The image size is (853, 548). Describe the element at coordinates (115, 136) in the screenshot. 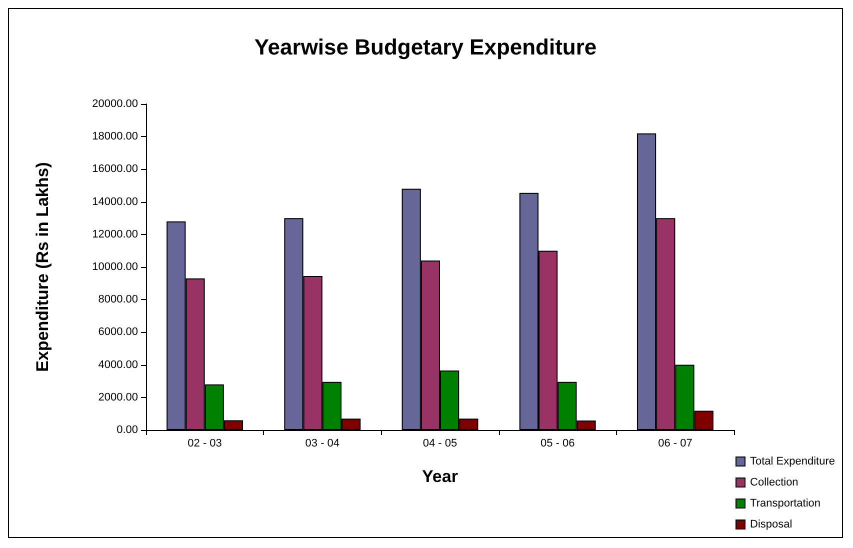

I see `y-tick-label: 18000.00` at that location.